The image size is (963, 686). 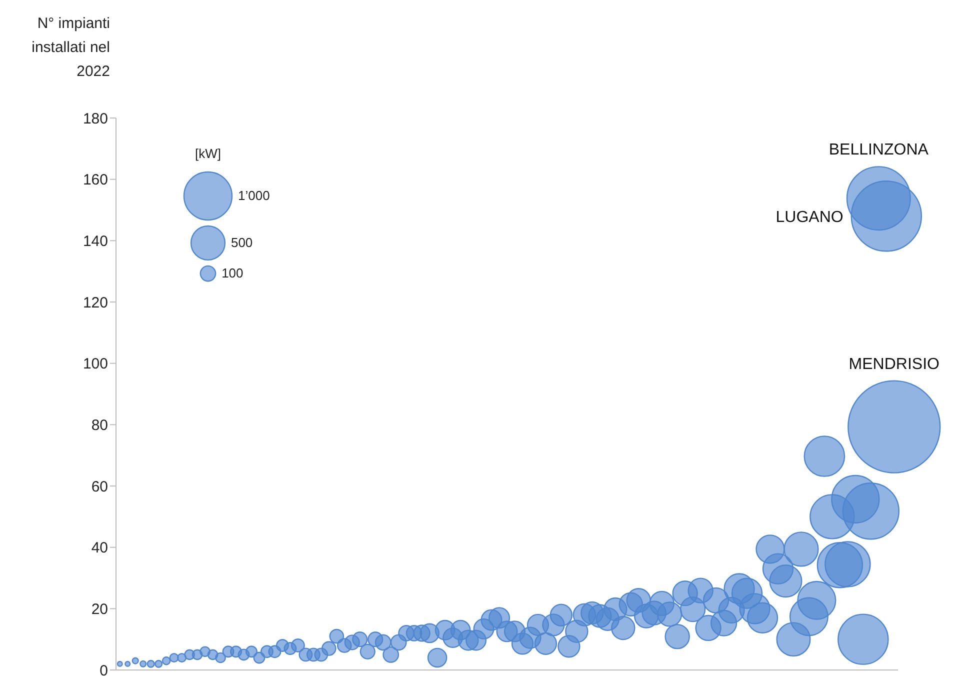 What do you see at coordinates (99, 425) in the screenshot?
I see `y-tick-label: 80` at bounding box center [99, 425].